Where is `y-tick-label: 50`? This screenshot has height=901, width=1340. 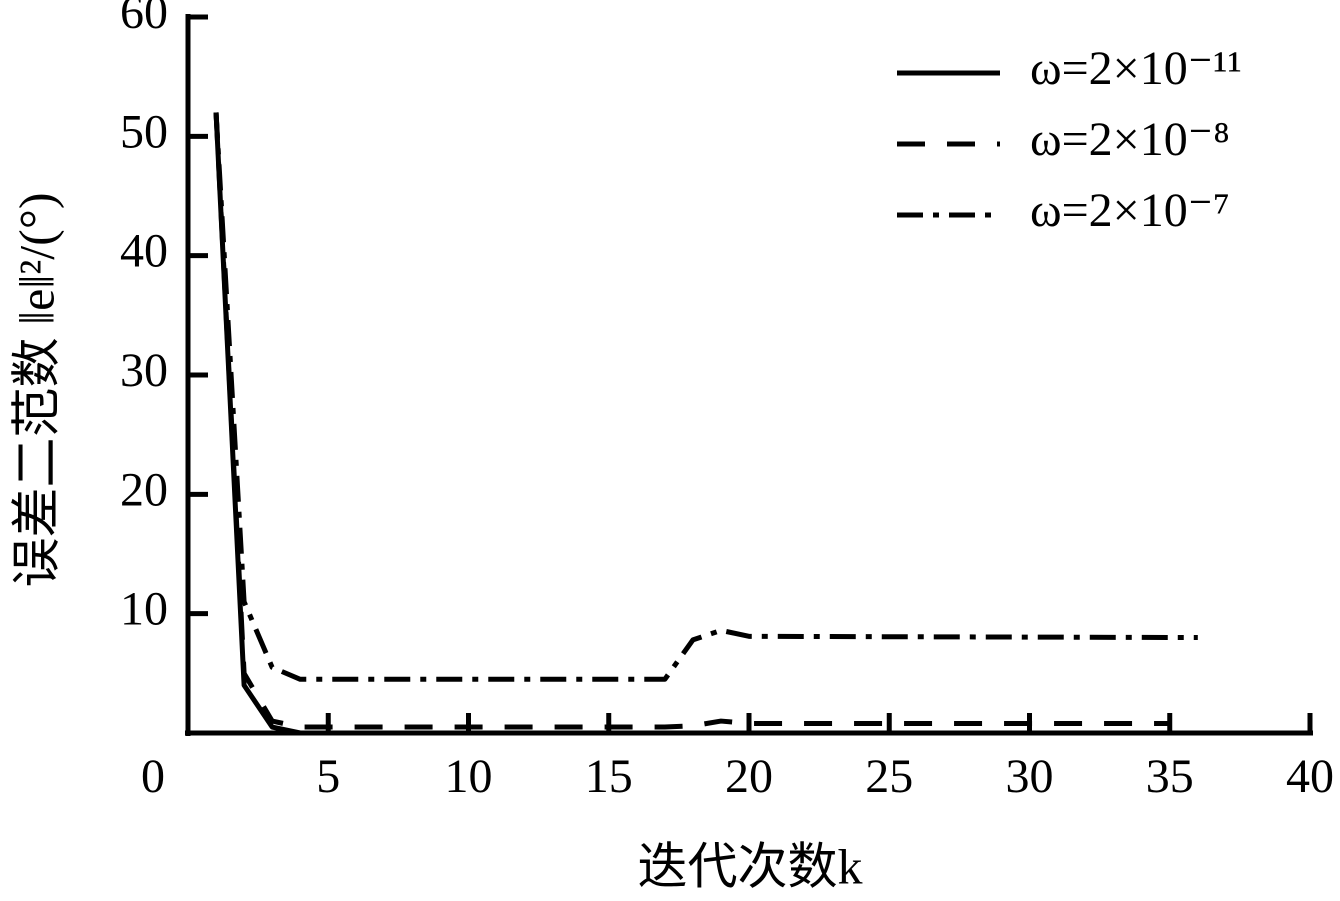 y-tick-label: 50 is located at coordinates (144, 131).